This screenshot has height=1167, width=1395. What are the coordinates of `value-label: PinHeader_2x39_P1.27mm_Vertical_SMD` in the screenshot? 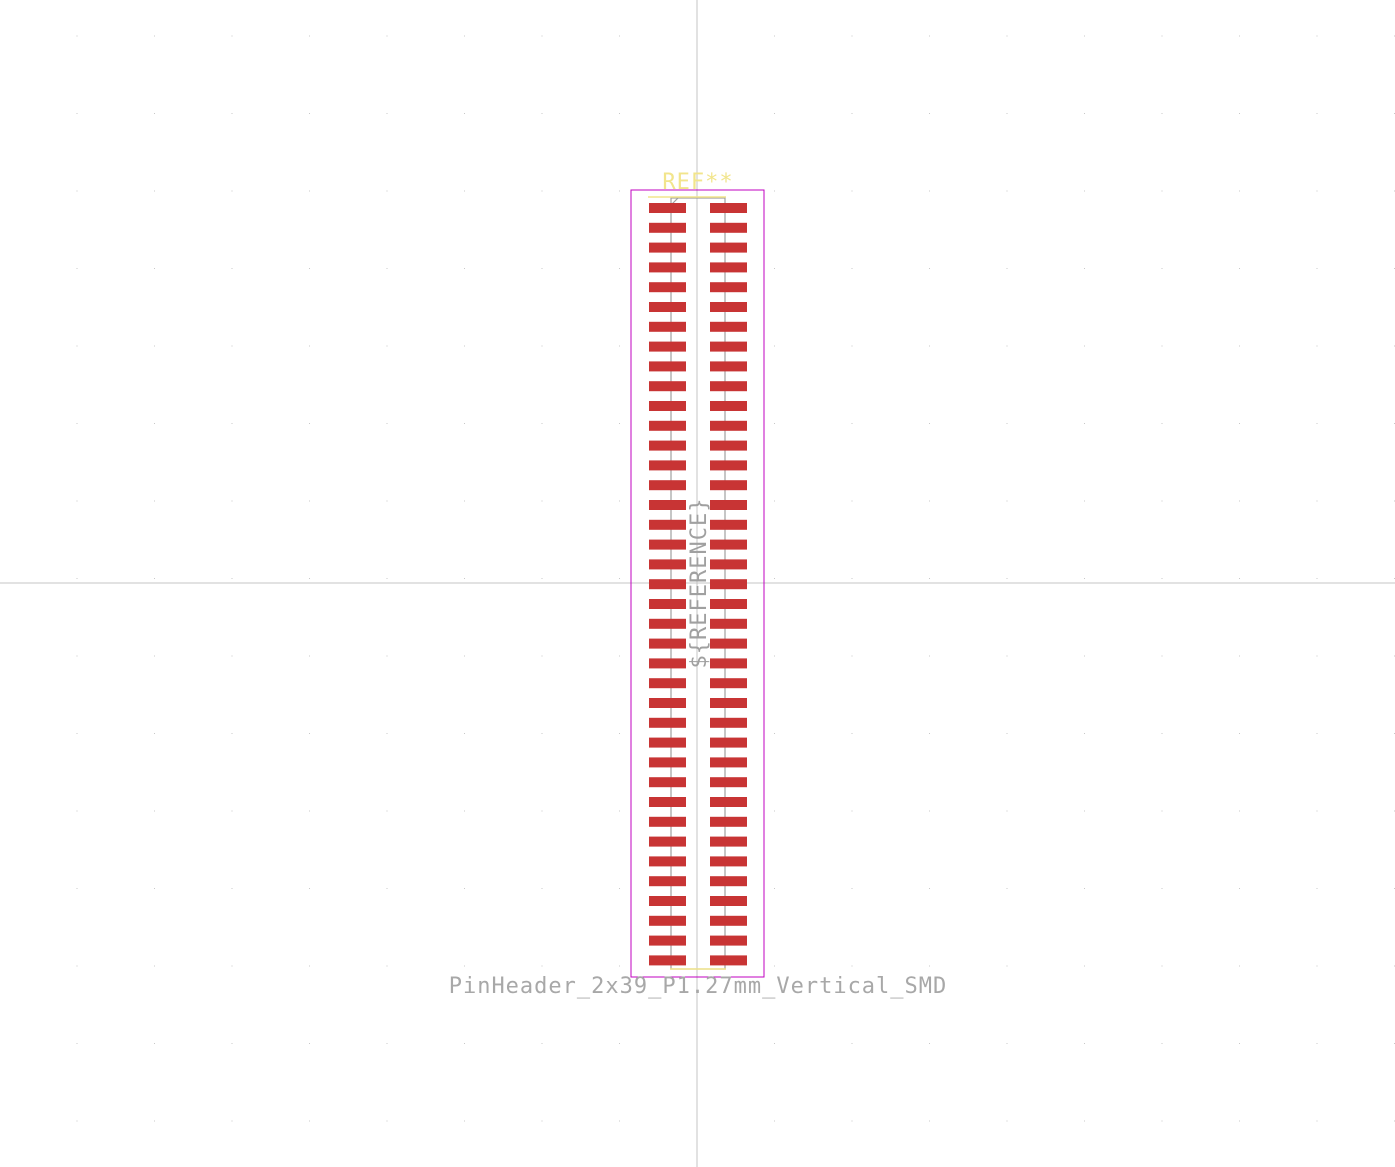 It's located at (698, 986).